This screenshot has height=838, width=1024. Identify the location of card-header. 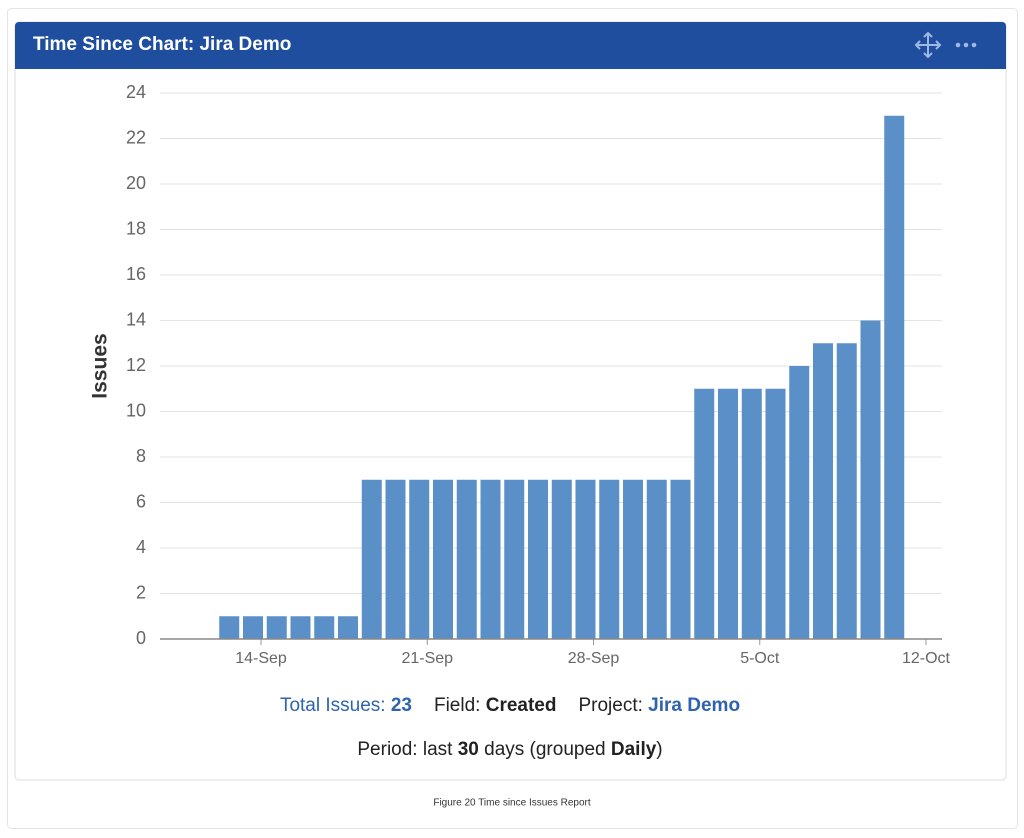
(510, 45).